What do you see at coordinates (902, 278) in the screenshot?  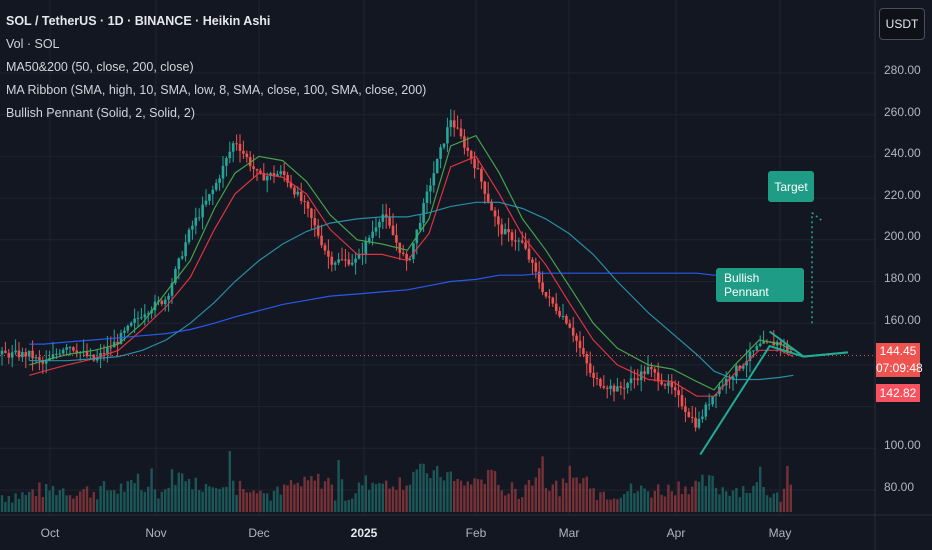 I see `y-tick-180: 180.00` at bounding box center [902, 278].